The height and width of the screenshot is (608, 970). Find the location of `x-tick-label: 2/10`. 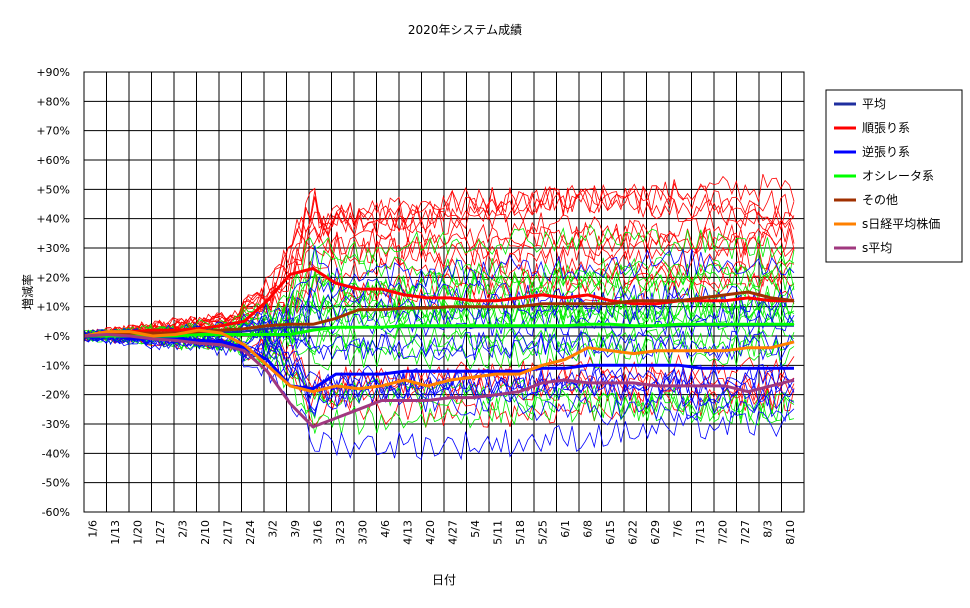

x-tick-label: 2/10 is located at coordinates (205, 532).